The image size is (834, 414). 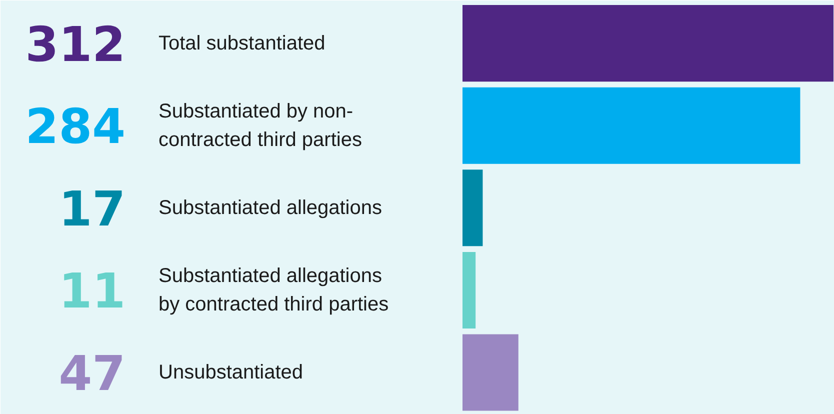 I want to click on data-label: 17, so click(x=92, y=209).